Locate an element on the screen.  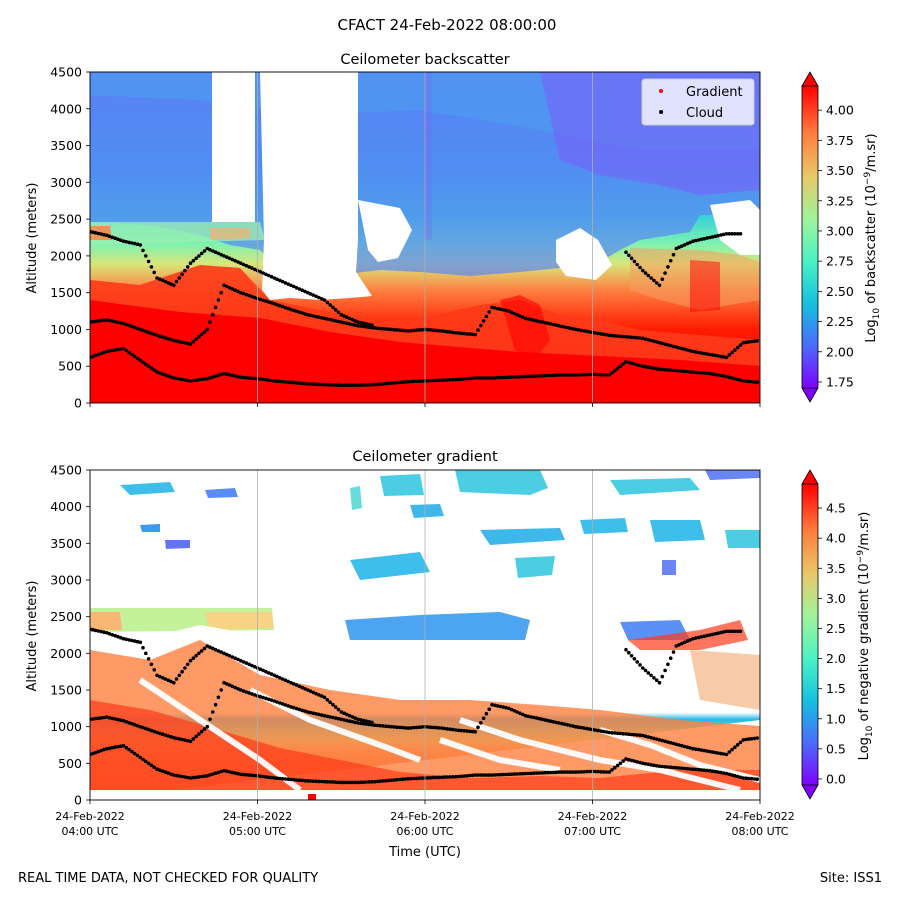
colorbar-tick-label: 2.25 is located at coordinates (840, 321).